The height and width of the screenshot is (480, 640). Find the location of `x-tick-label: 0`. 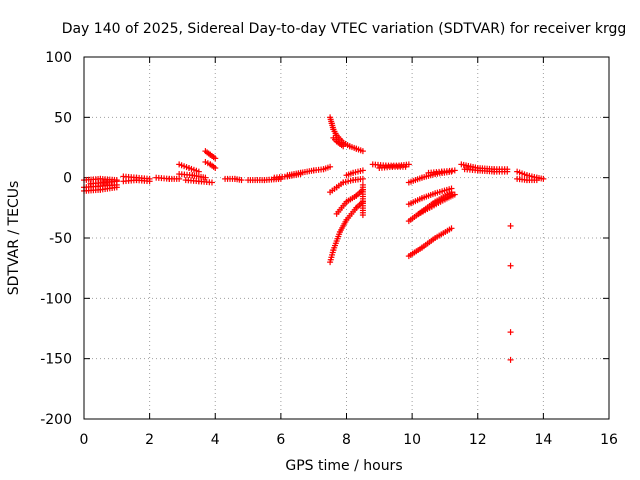

x-tick-label: 0 is located at coordinates (84, 440).